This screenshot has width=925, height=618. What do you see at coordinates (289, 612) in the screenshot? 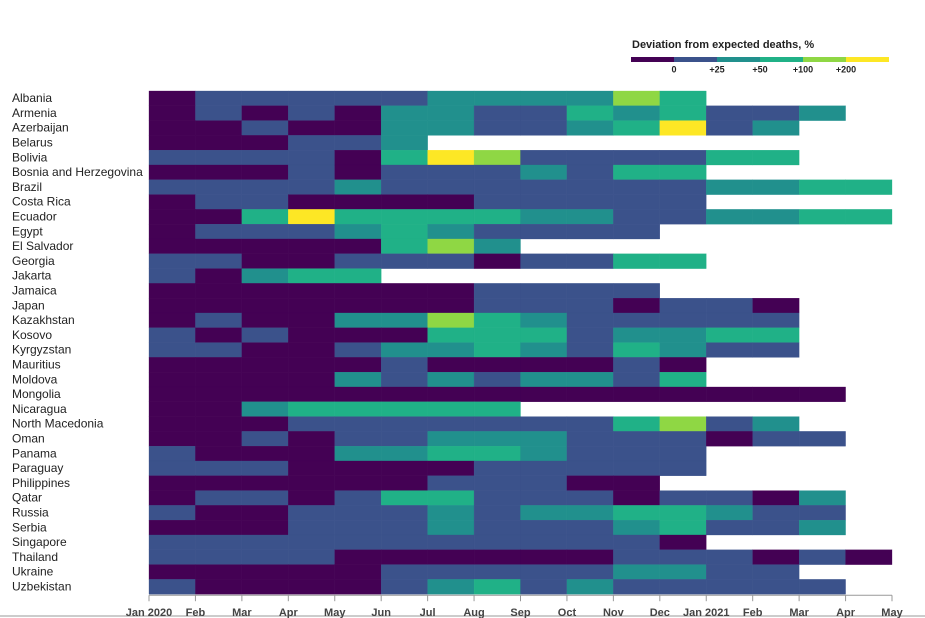
I see `x-tick-label: Apr` at bounding box center [289, 612].